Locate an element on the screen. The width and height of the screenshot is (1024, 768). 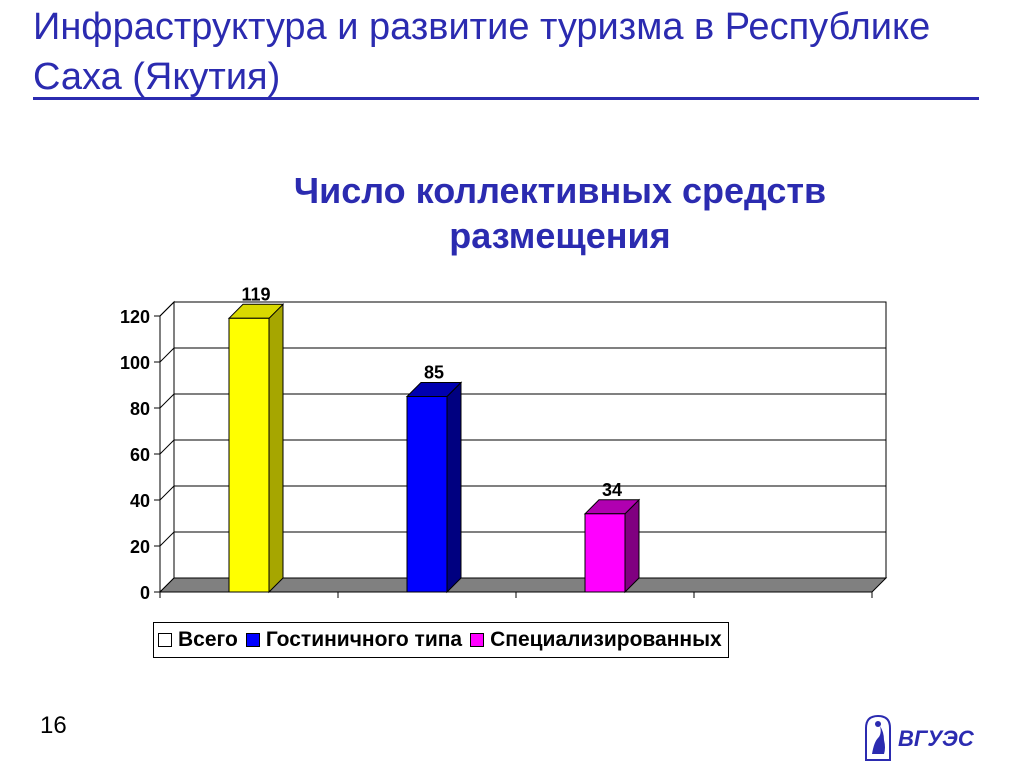
svg-text: ВГУЭС is located at coordinates (936, 738).